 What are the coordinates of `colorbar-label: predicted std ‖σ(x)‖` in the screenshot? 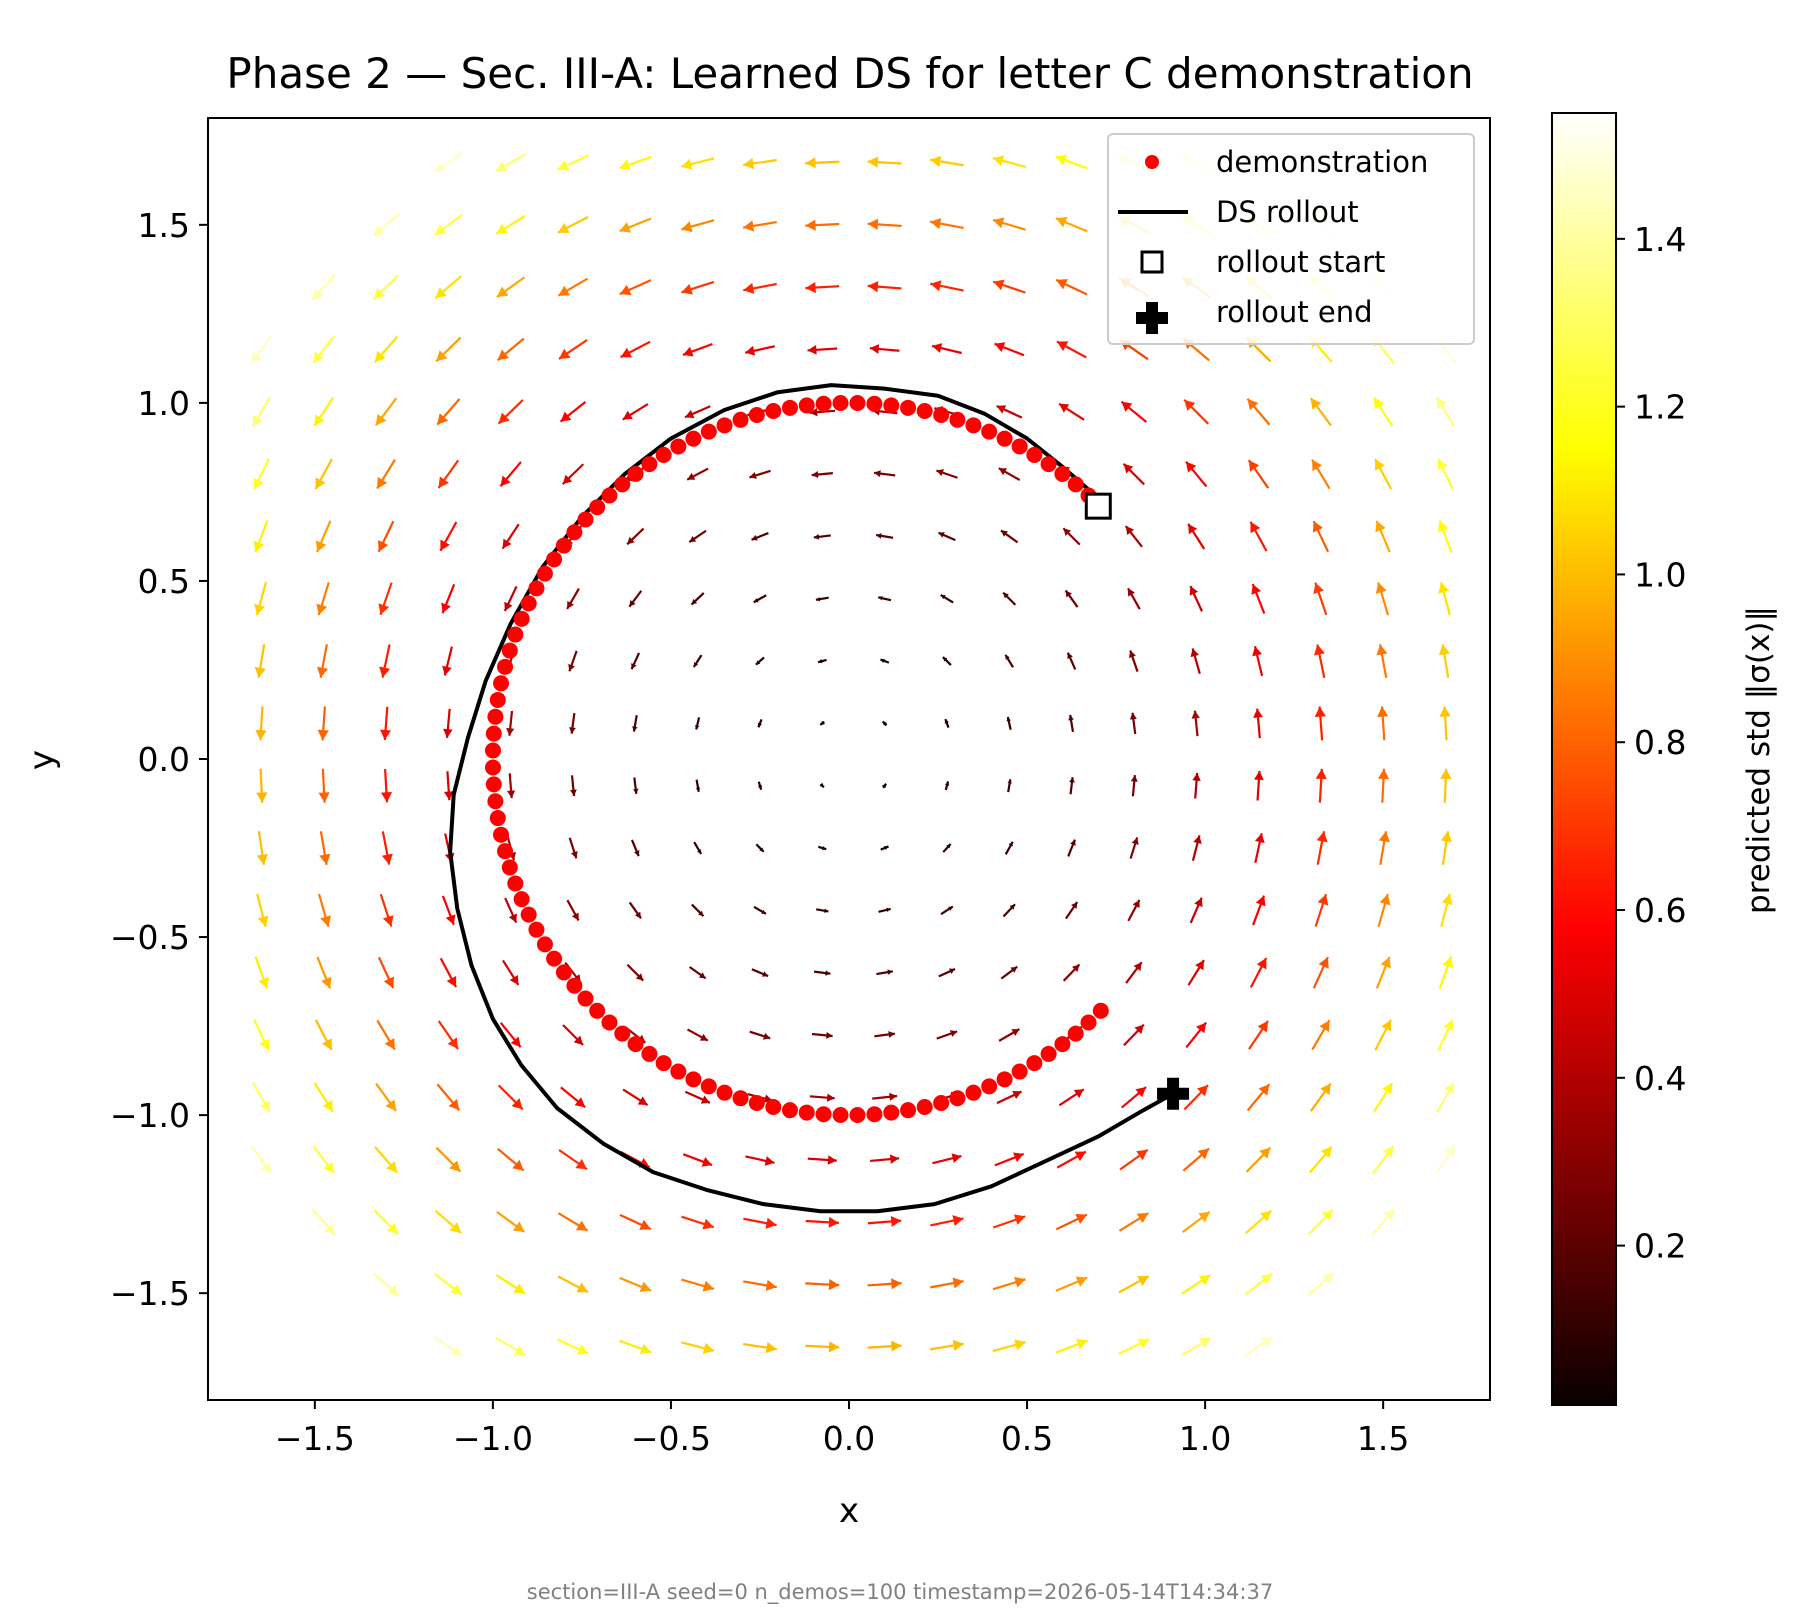 It's located at (1759, 760).